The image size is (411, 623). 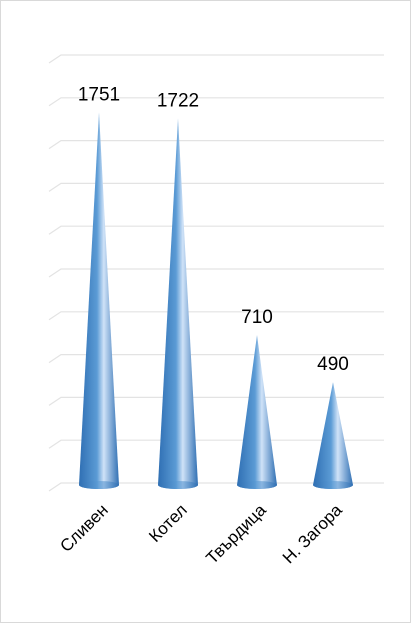 I want to click on data-label: 490, so click(x=333, y=364).